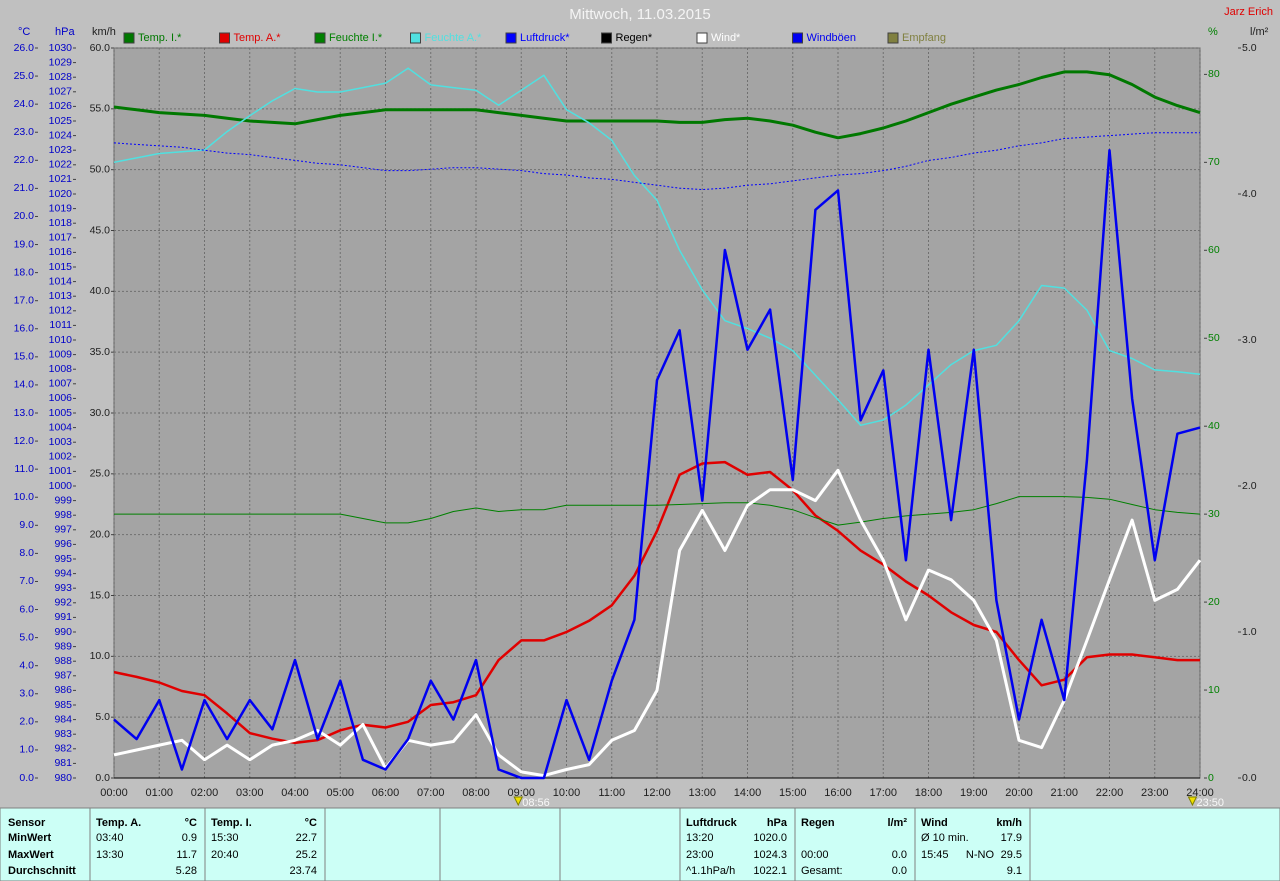  Describe the element at coordinates (61, 194) in the screenshot. I see `y-tick-label: 1020` at that location.